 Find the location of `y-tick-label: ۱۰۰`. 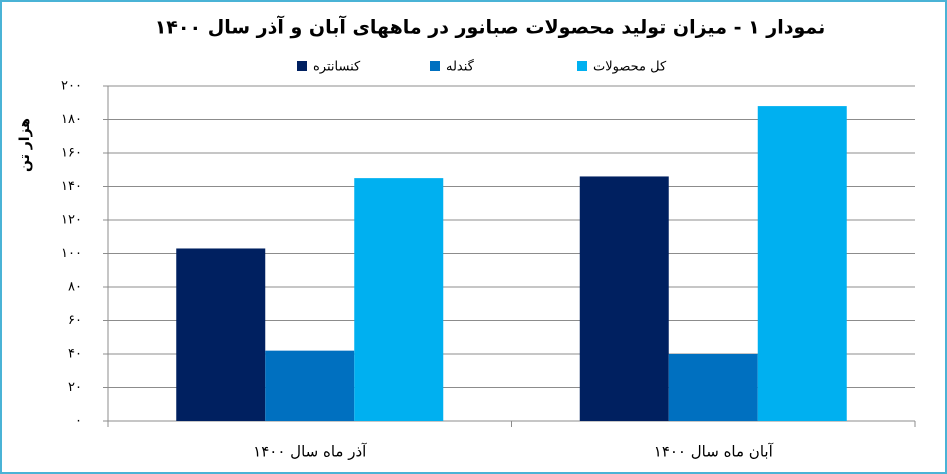

y-tick-label: ۱۰۰ is located at coordinates (71, 253).